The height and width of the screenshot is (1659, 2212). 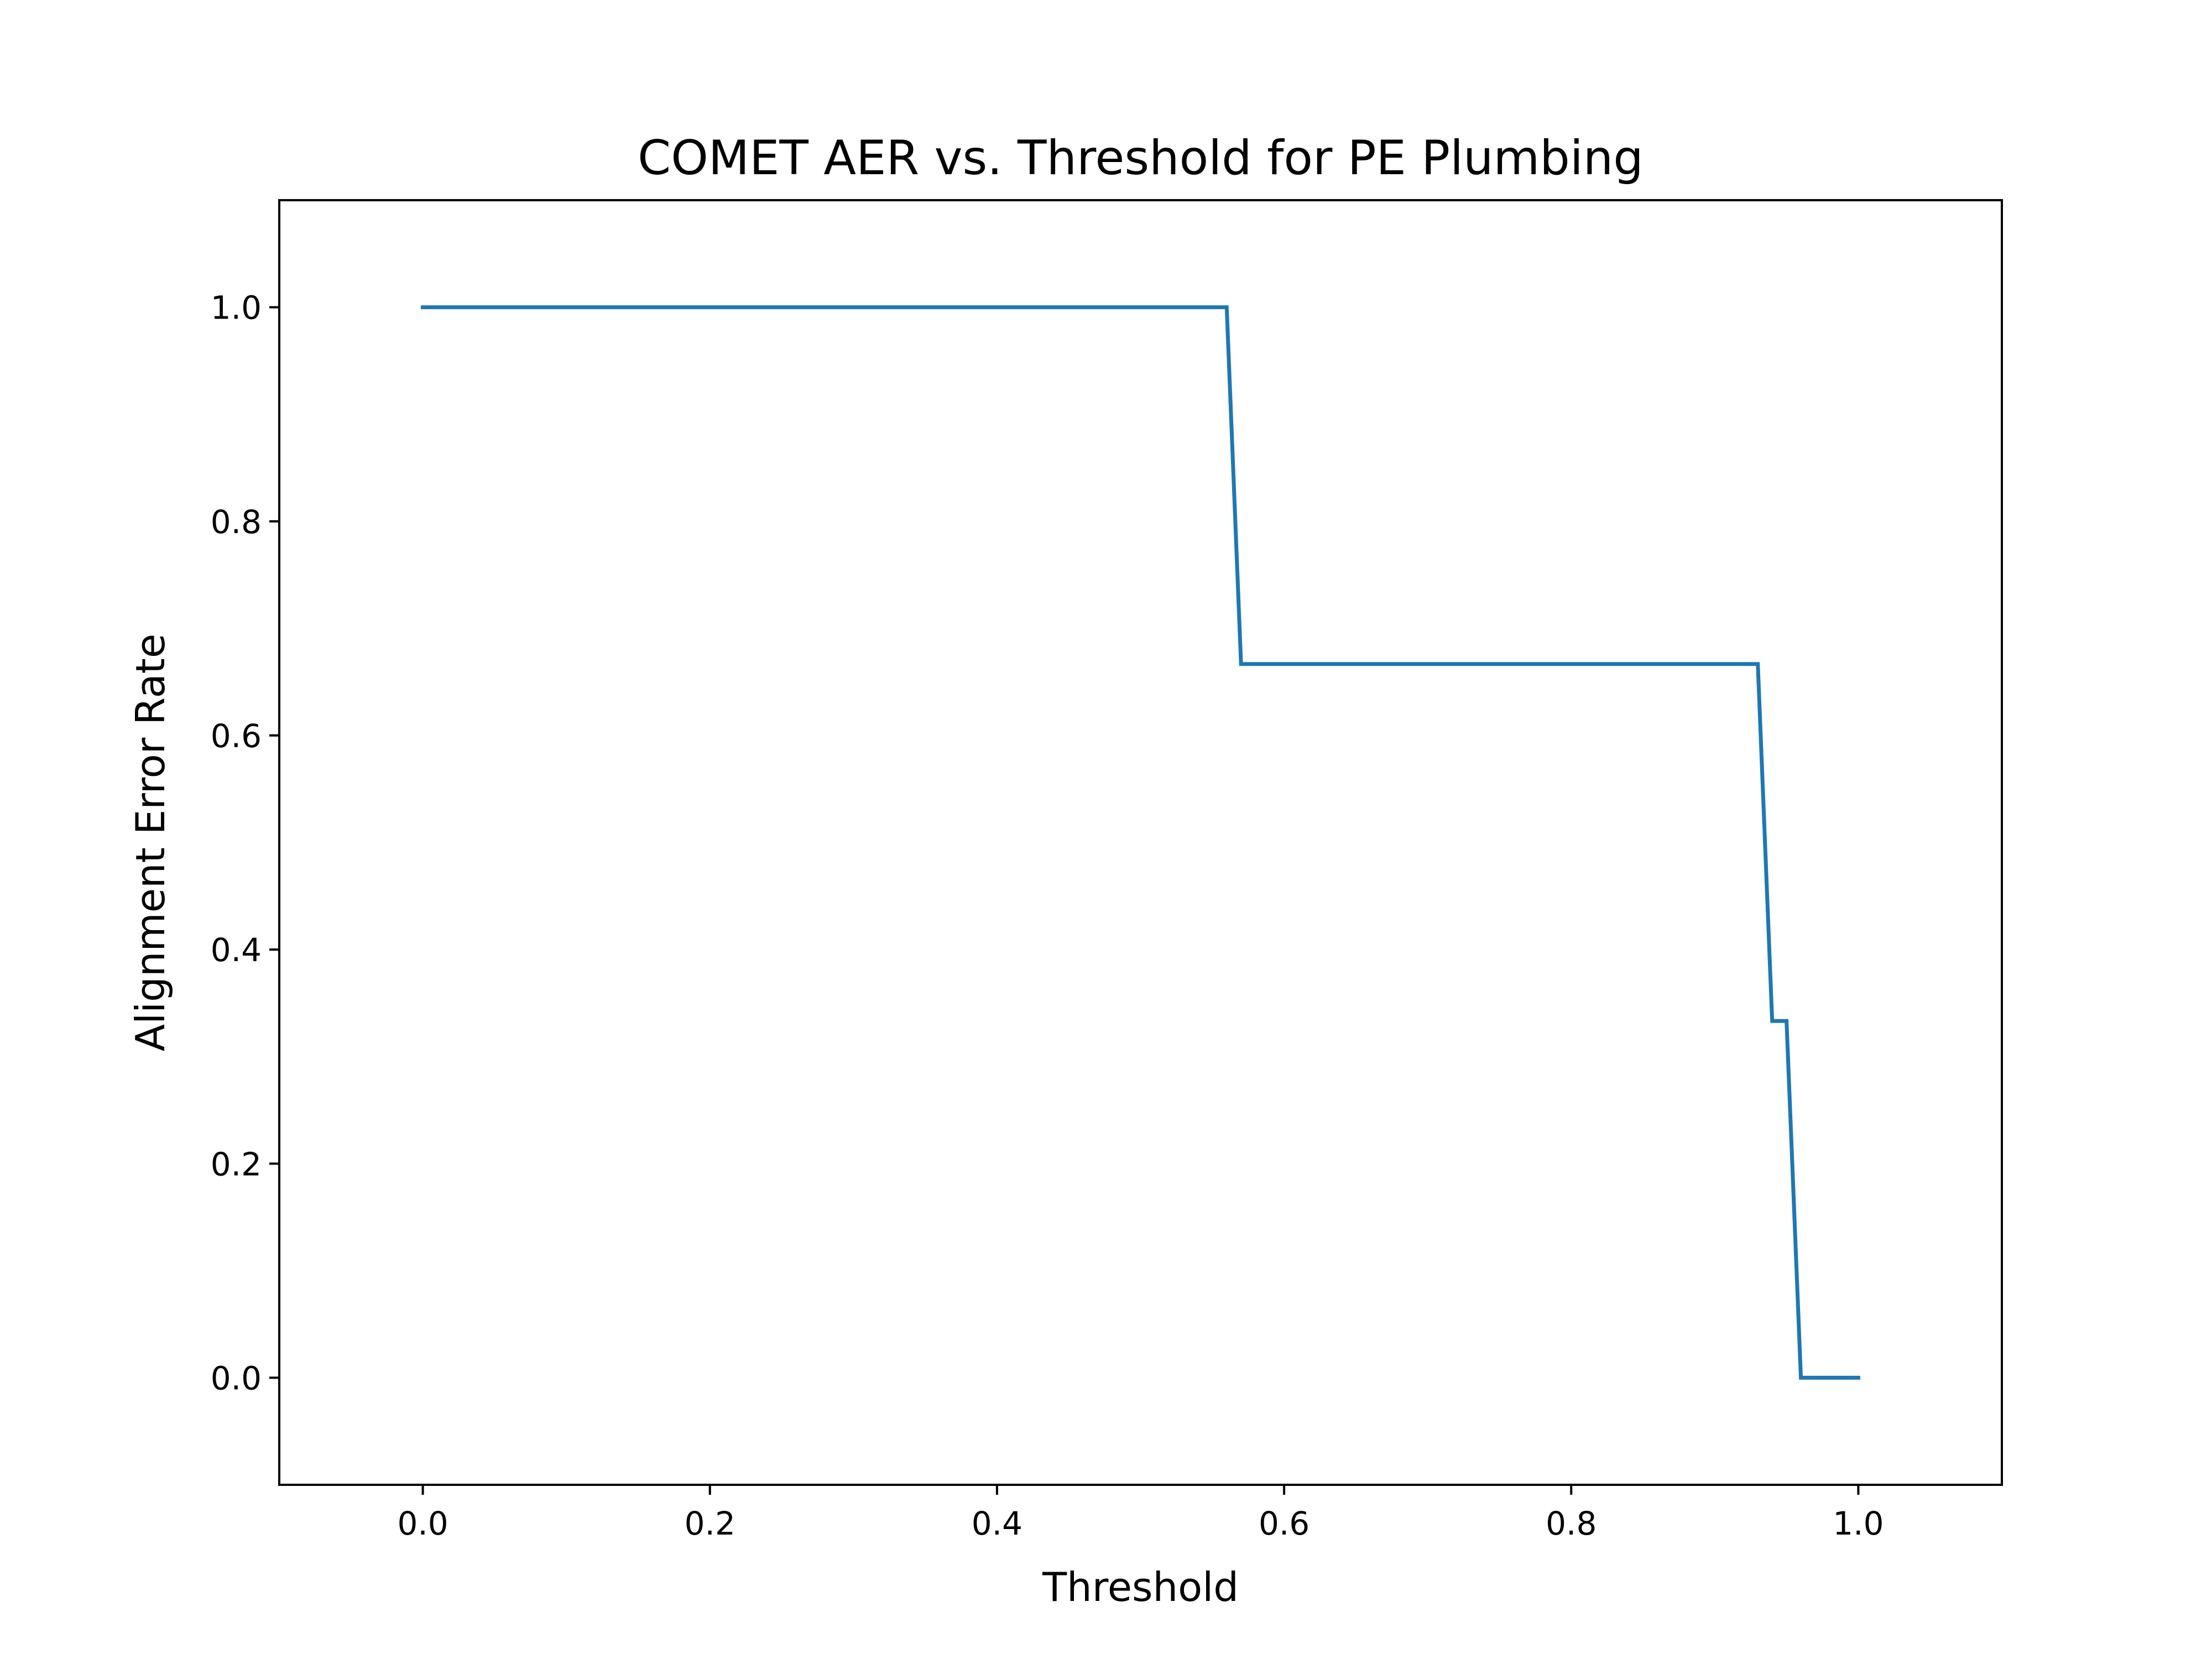 What do you see at coordinates (237, 522) in the screenshot?
I see `y-tick-label: 0.8` at bounding box center [237, 522].